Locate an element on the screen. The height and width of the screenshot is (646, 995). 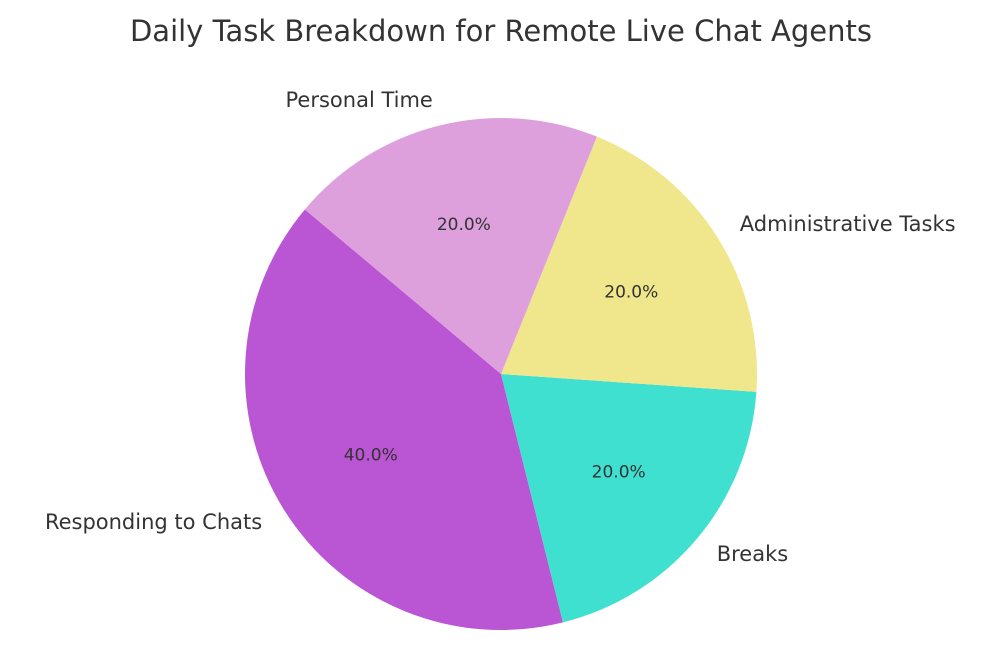
slice-label: Personal Time is located at coordinates (359, 100).